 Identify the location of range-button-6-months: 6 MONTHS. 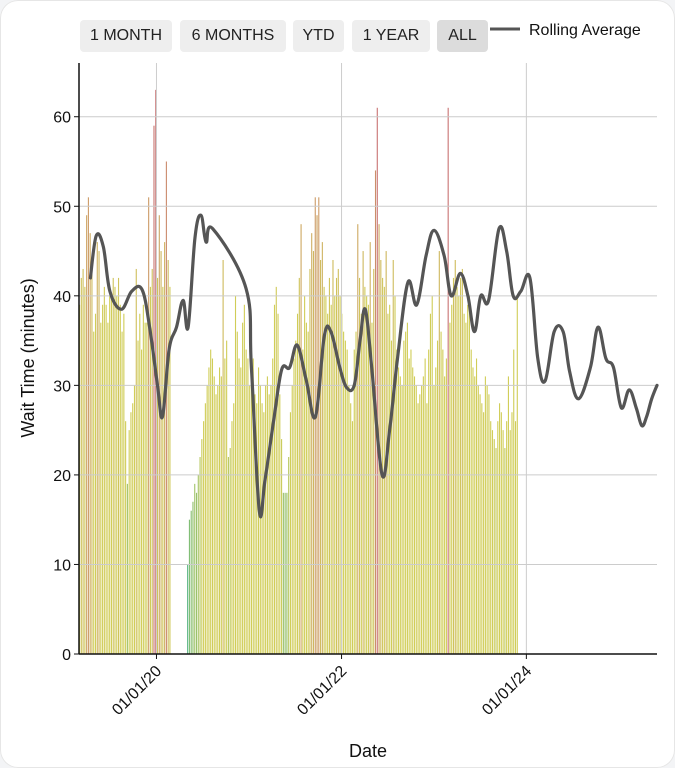
(233, 36).